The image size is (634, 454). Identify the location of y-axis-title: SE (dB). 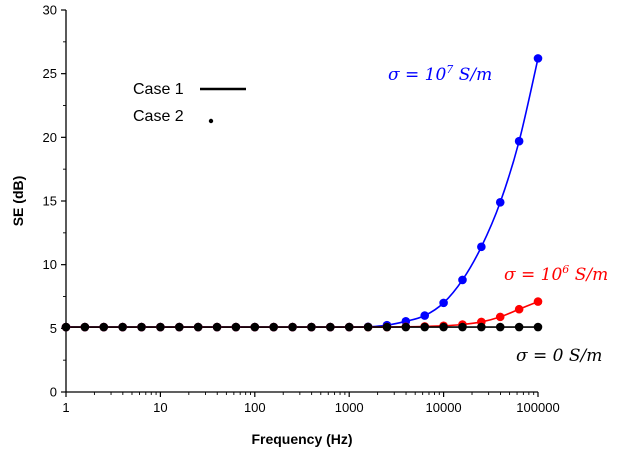
(18, 201).